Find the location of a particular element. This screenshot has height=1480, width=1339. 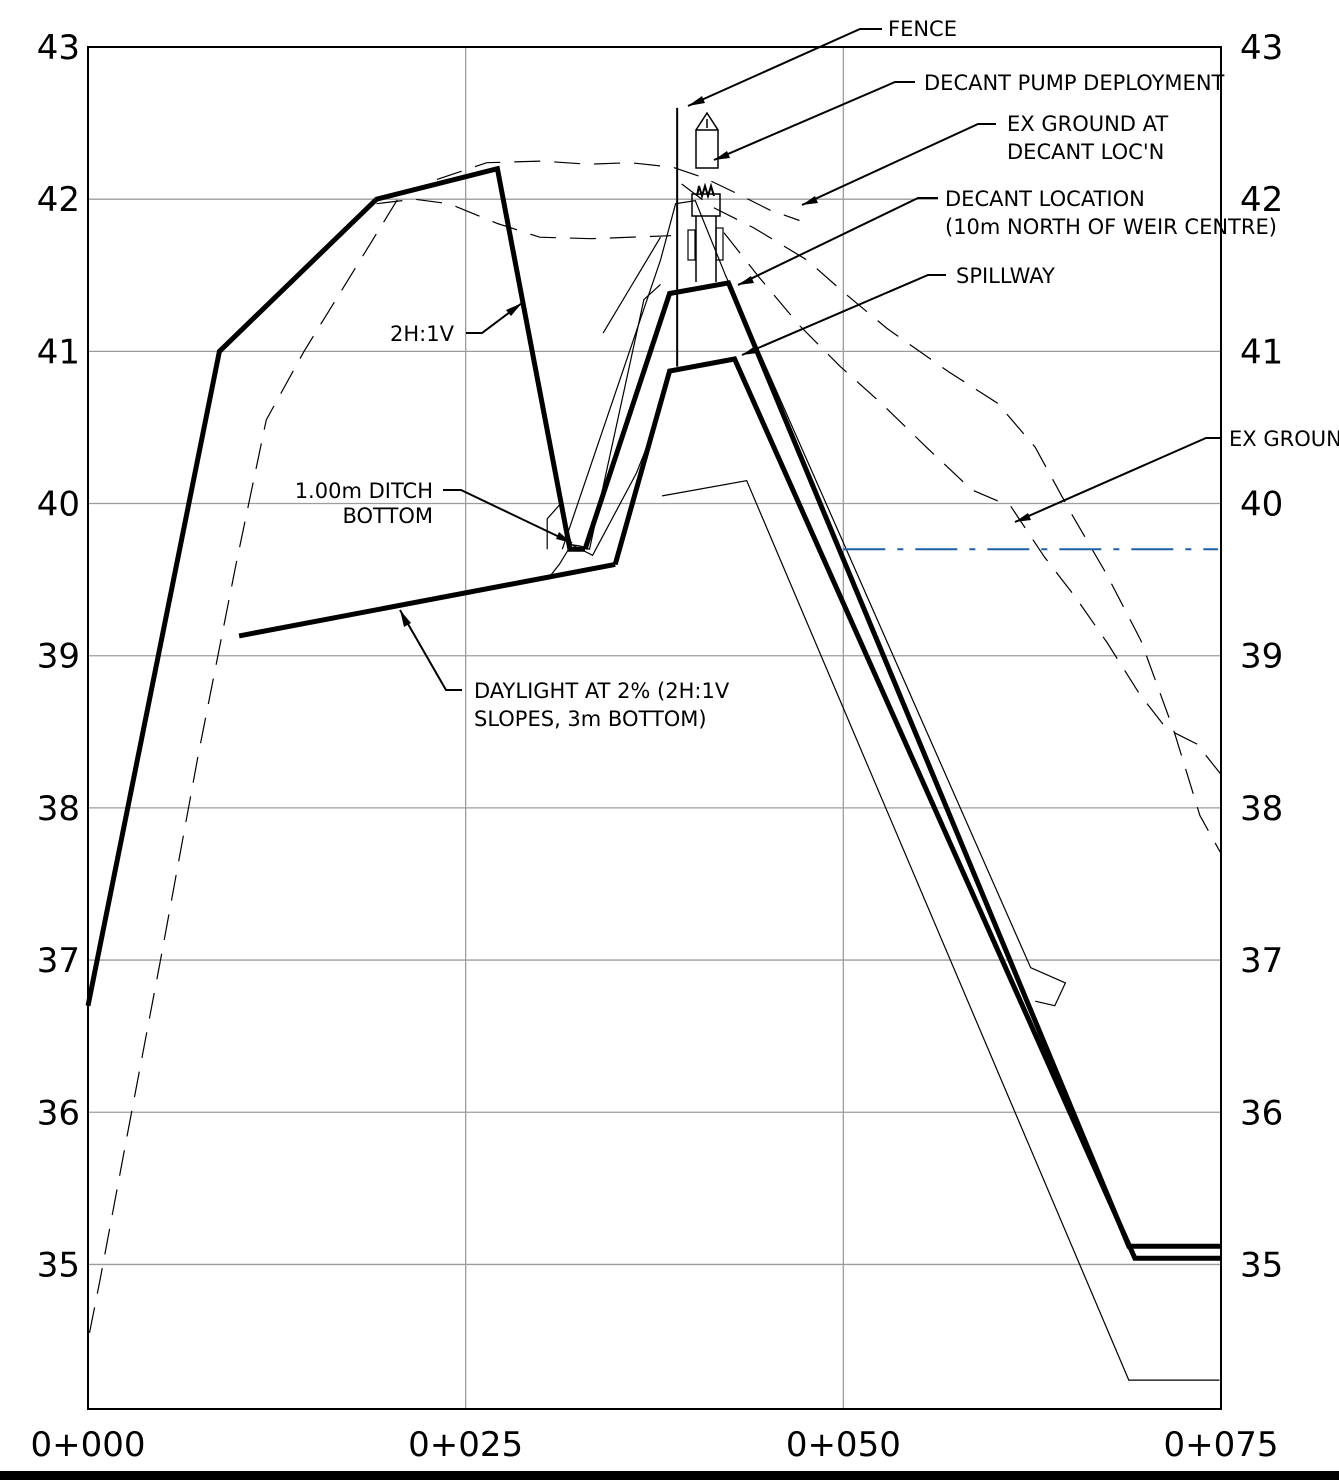

y-tick-label-right: 43 is located at coordinates (1261, 48).